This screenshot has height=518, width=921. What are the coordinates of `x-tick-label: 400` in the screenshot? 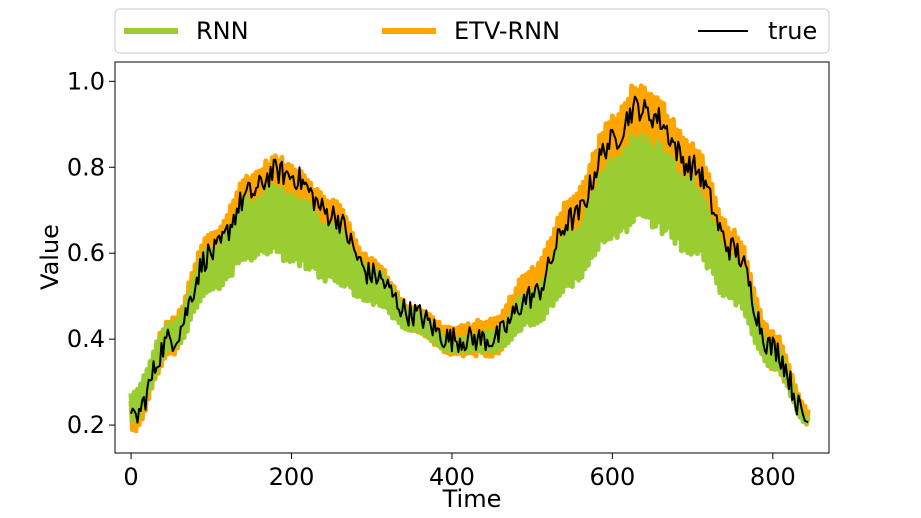 It's located at (452, 477).